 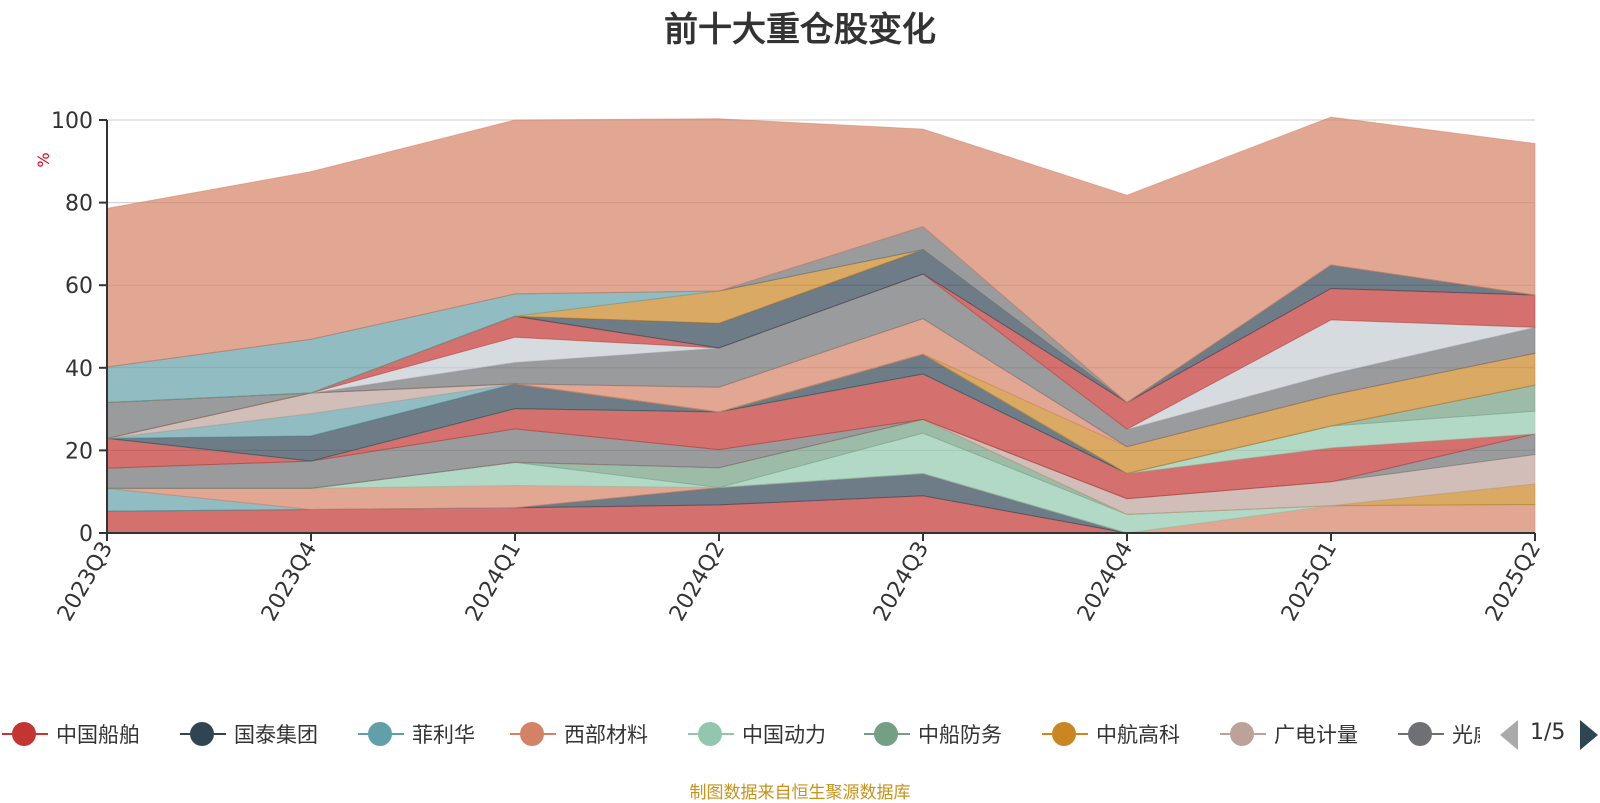 I want to click on legend-label: 中国动力, so click(x=784, y=735).